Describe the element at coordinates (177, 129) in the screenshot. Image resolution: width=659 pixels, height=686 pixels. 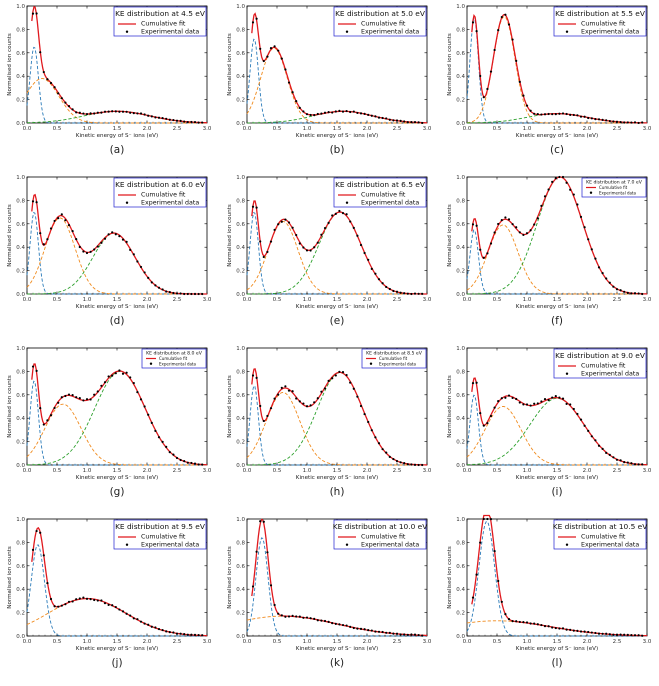
I see `x-tick-label: 2.5` at that location.